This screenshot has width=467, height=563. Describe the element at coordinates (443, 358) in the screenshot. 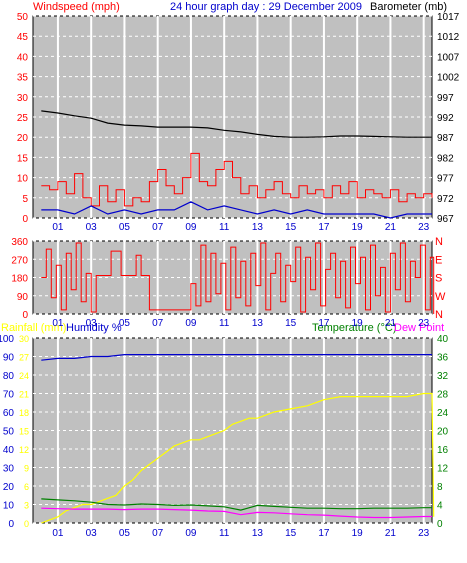

I see `temperature-y-tick-label: 36` at that location.